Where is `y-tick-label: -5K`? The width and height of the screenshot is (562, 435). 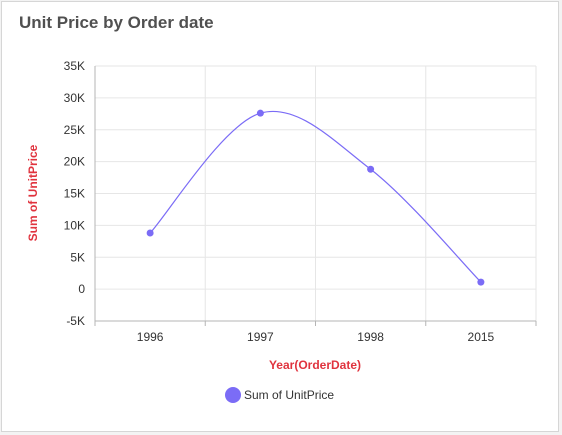 y-tick-label: -5K is located at coordinates (75, 321).